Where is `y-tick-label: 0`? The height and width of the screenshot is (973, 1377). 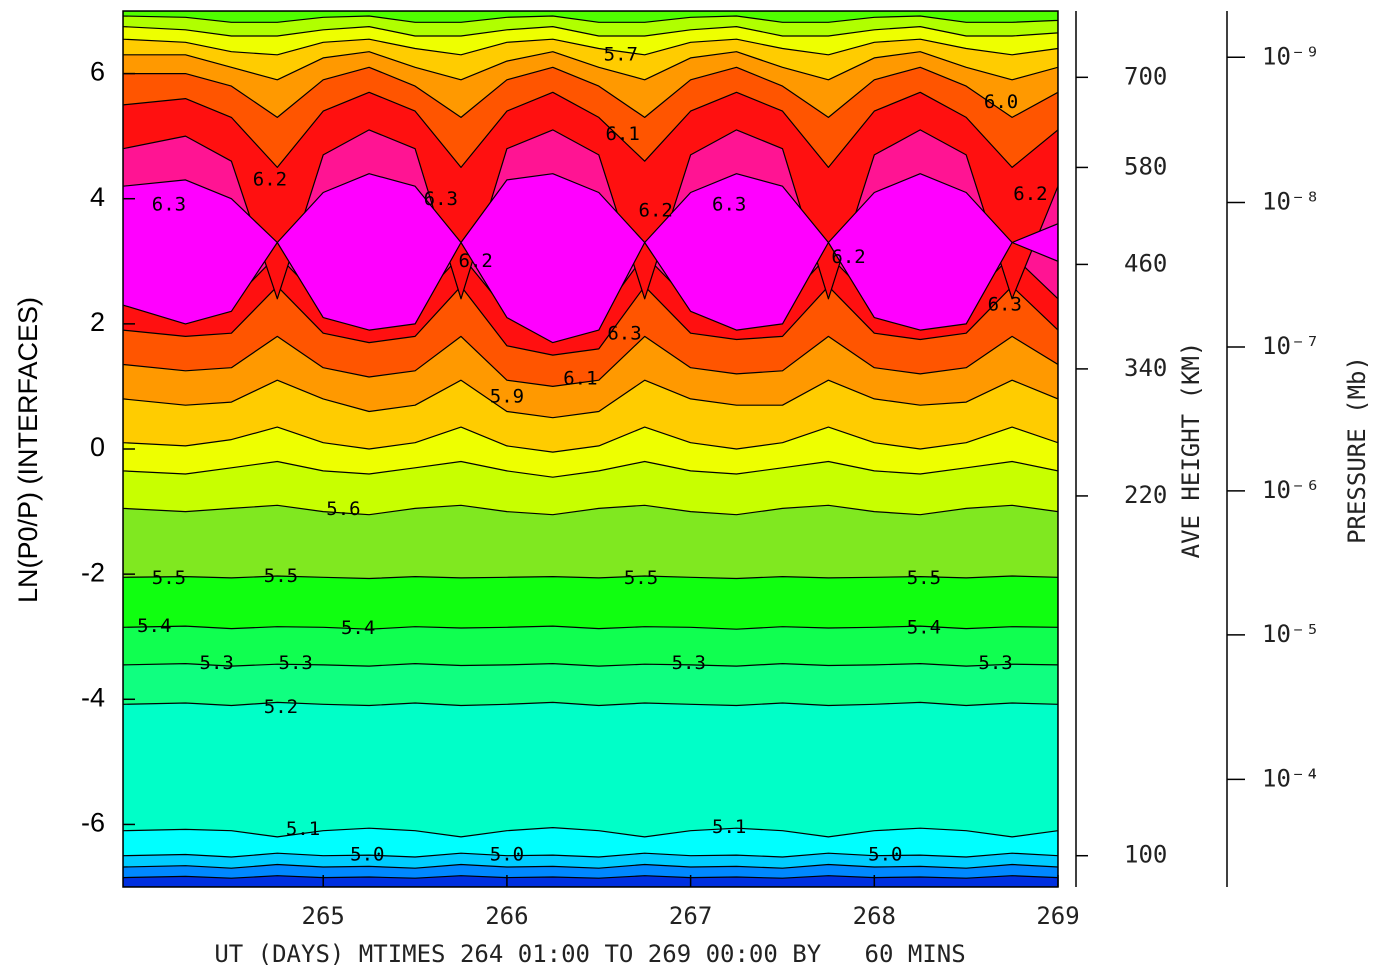 y-tick-label: 0 is located at coordinates (97, 447).